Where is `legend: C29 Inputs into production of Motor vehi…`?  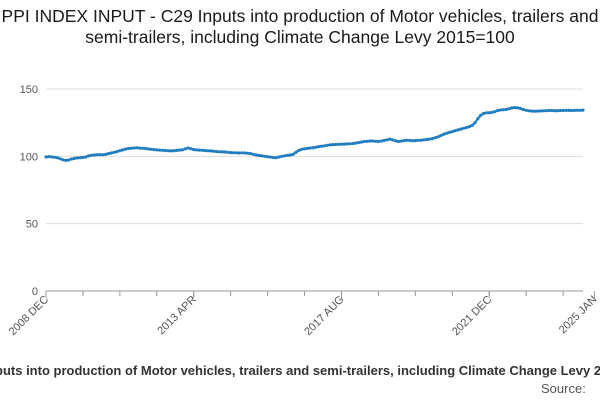
legend: C29 Inputs into production of Motor vehi… is located at coordinates (300, 373).